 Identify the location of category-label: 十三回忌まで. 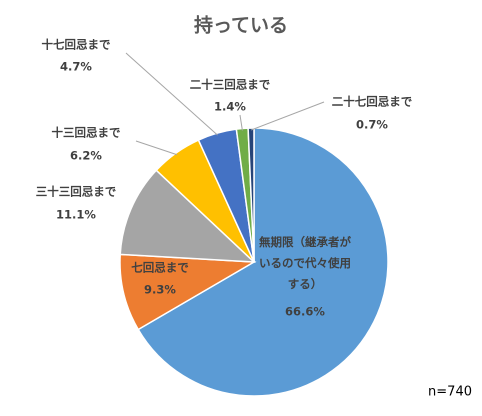
(86, 133).